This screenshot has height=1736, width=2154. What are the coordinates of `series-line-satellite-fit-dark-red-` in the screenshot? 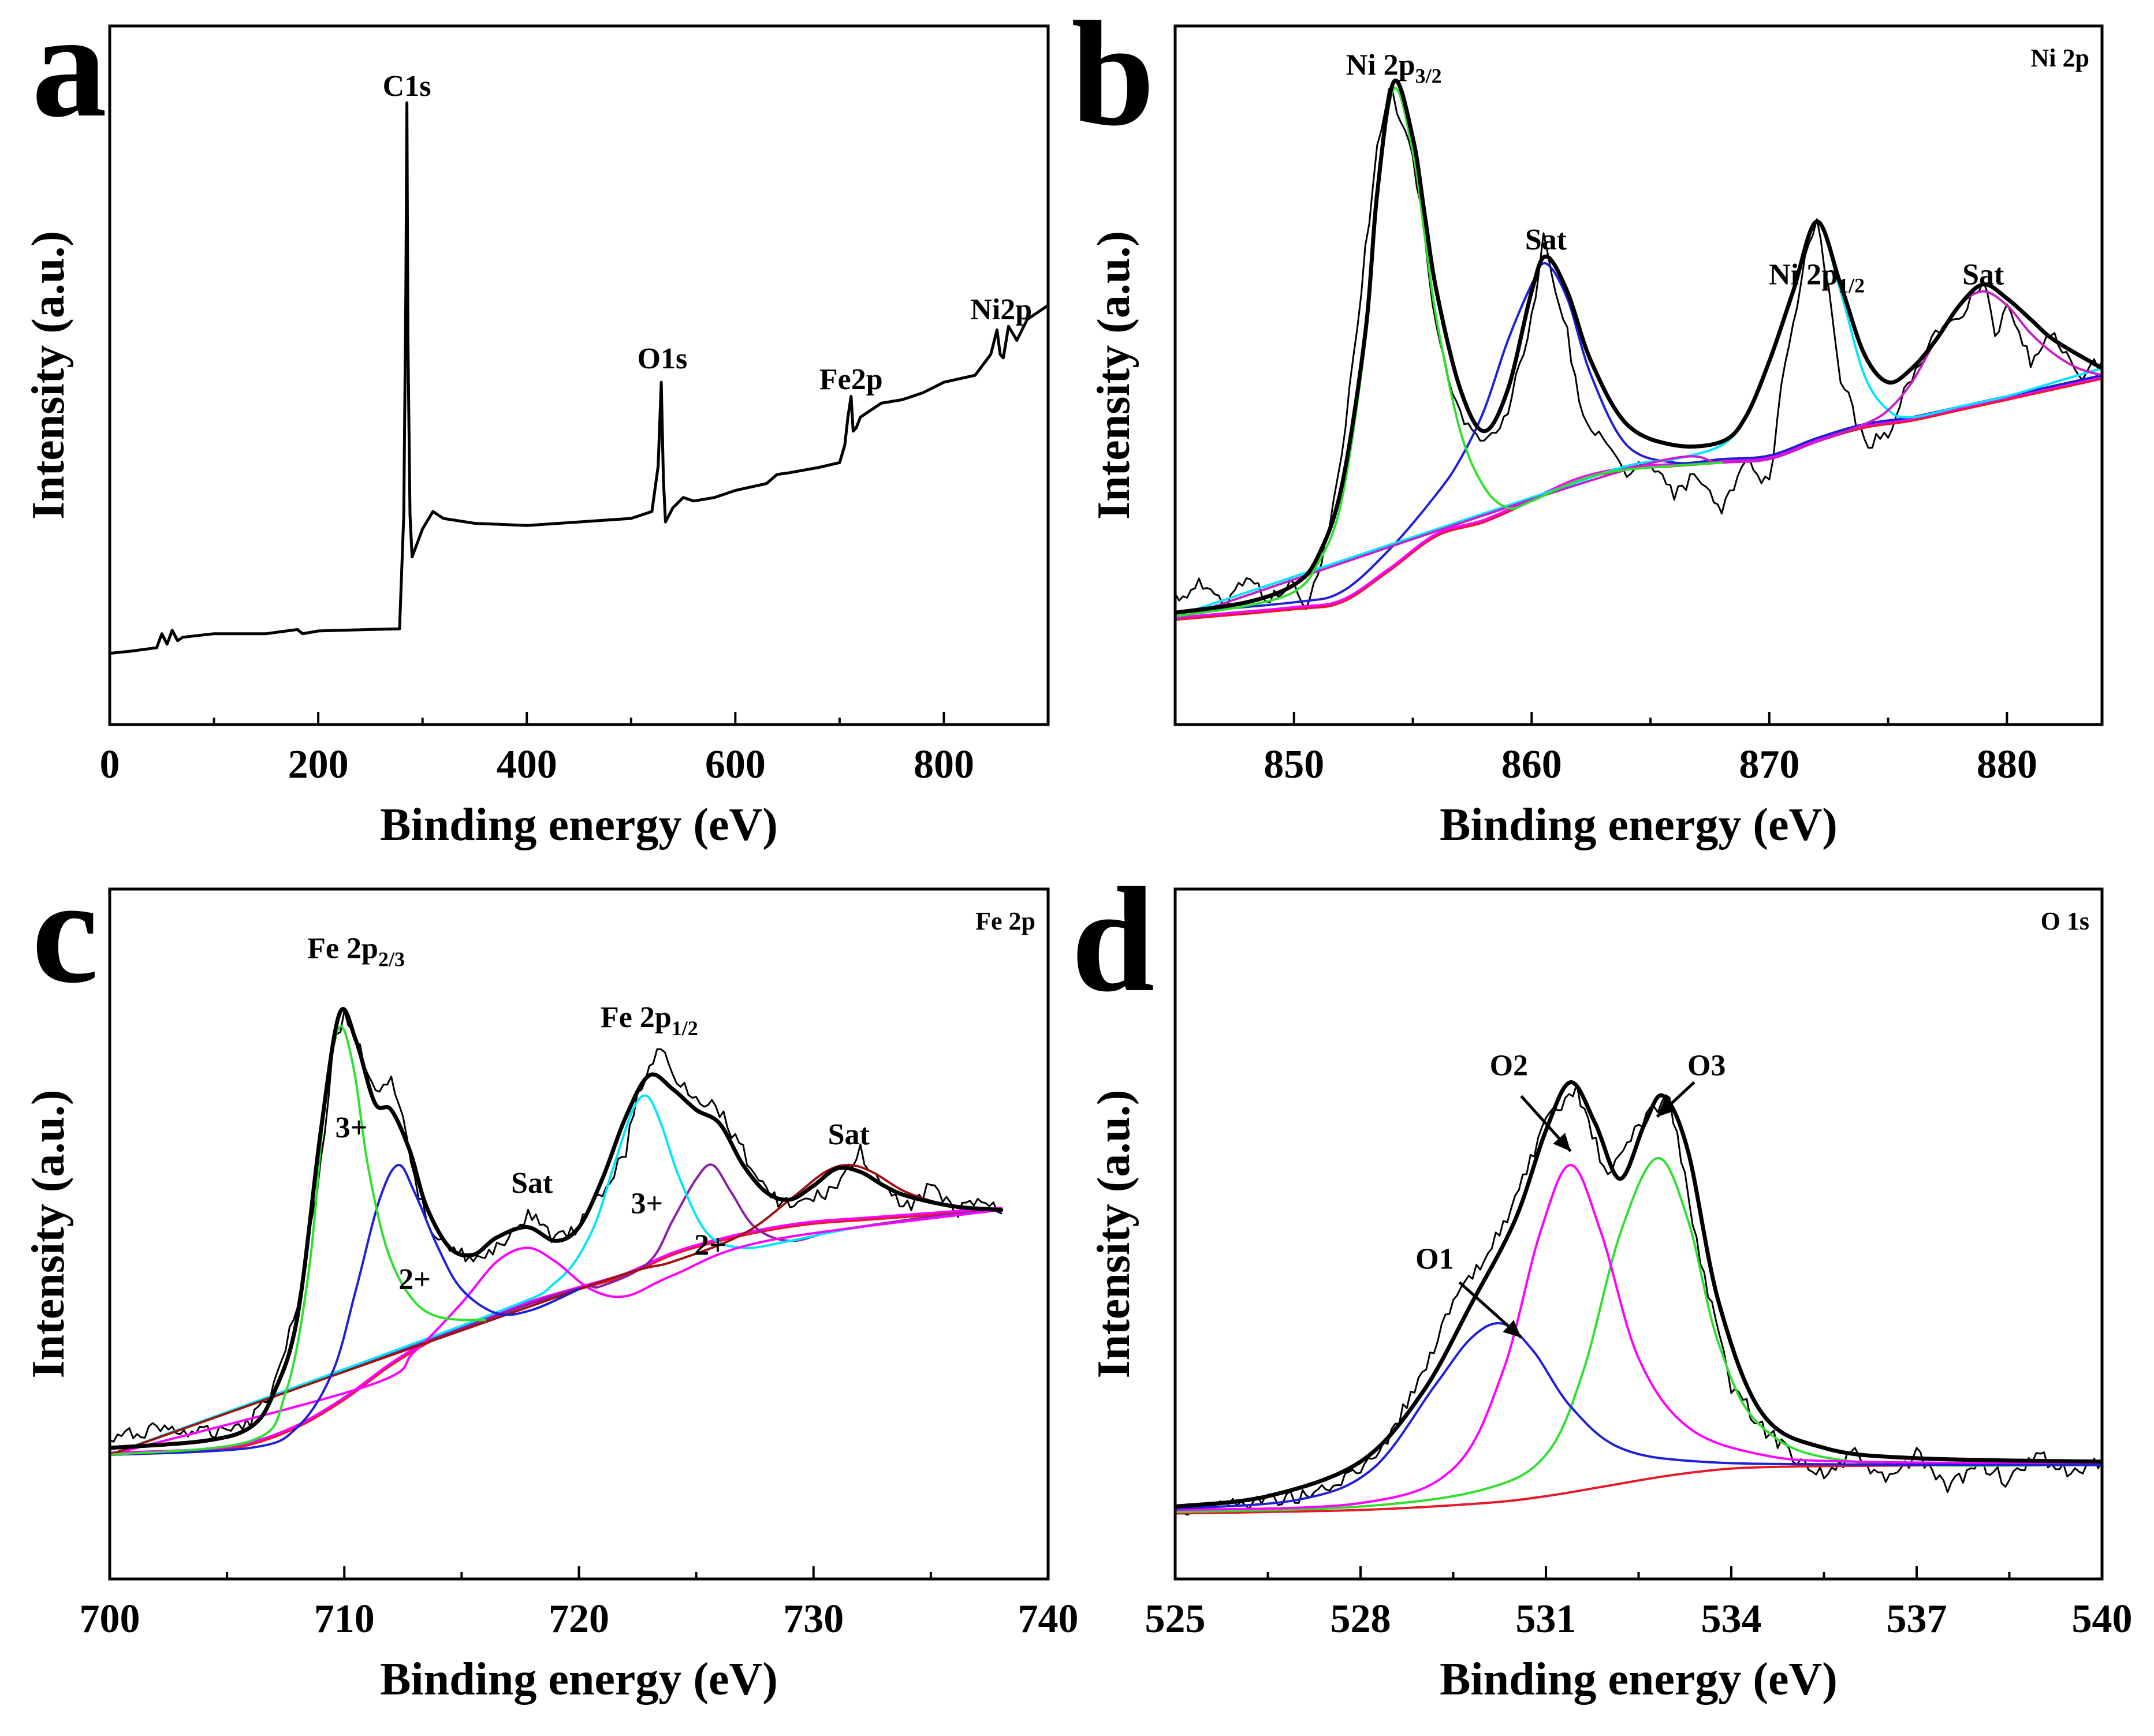 It's located at (556, 1310).